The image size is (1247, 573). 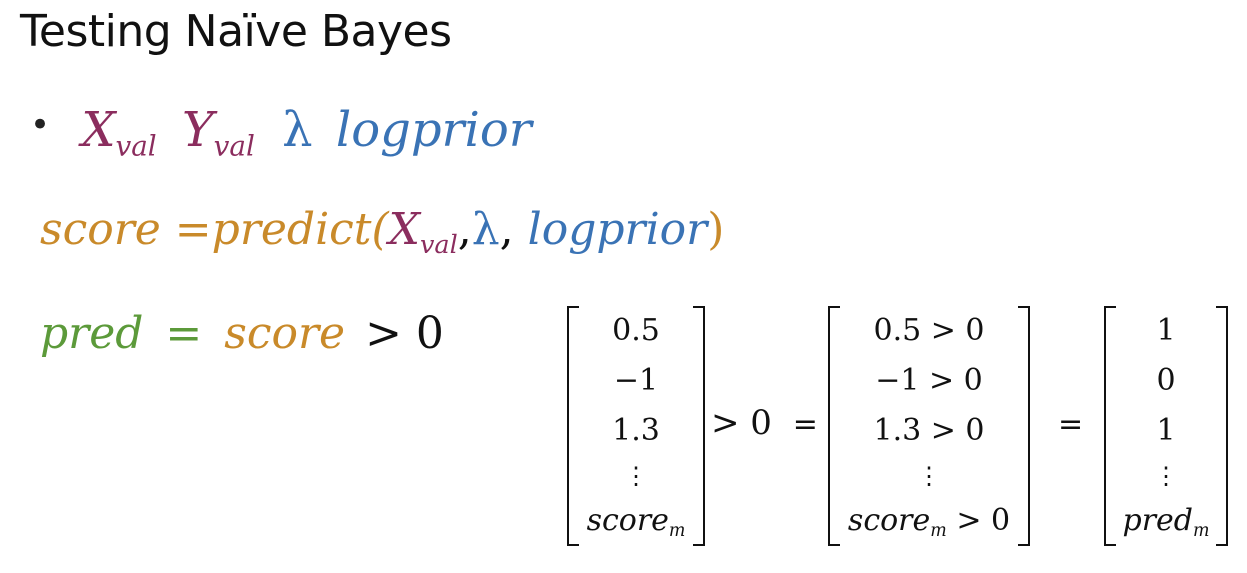 What do you see at coordinates (300, 229) in the screenshot?
I see `predict-function: predict(` at bounding box center [300, 229].